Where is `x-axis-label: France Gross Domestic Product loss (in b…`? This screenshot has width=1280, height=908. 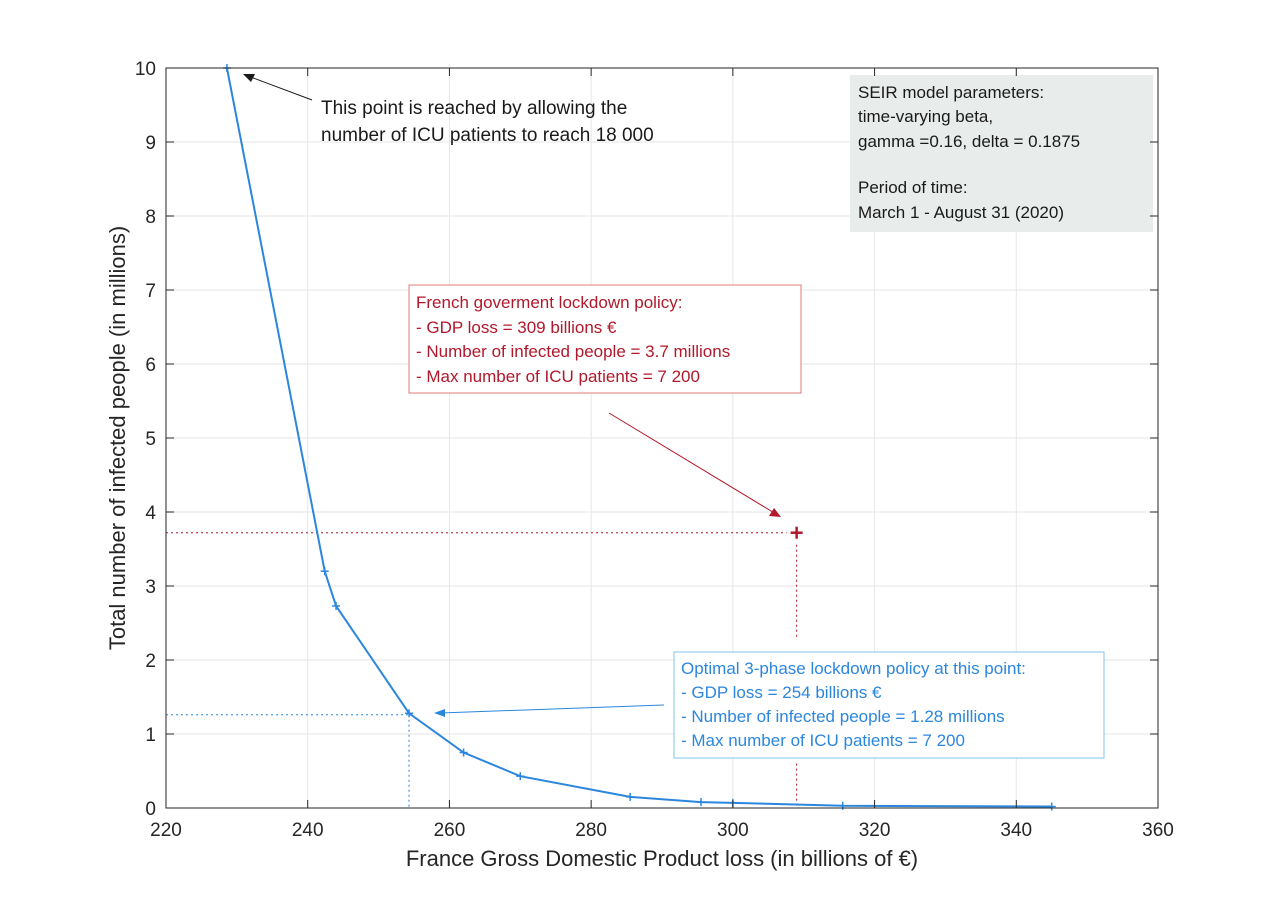
x-axis-label: France Gross Domestic Product loss (in b… is located at coordinates (662, 858).